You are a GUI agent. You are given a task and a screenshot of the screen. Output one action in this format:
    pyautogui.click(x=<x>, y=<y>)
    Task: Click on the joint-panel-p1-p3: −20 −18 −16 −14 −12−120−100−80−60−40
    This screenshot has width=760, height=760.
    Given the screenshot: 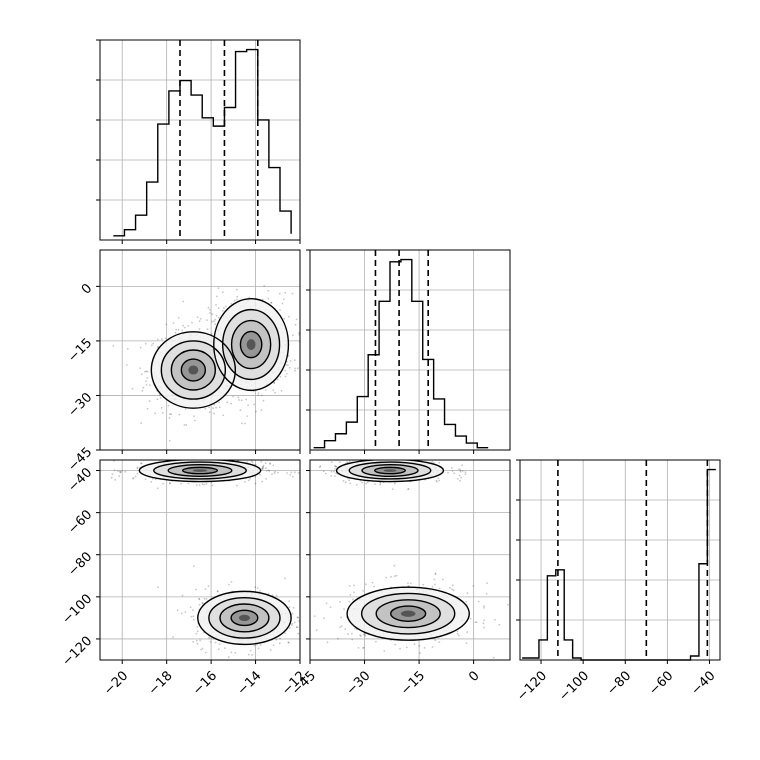 What is the action you would take?
    pyautogui.click(x=184, y=578)
    